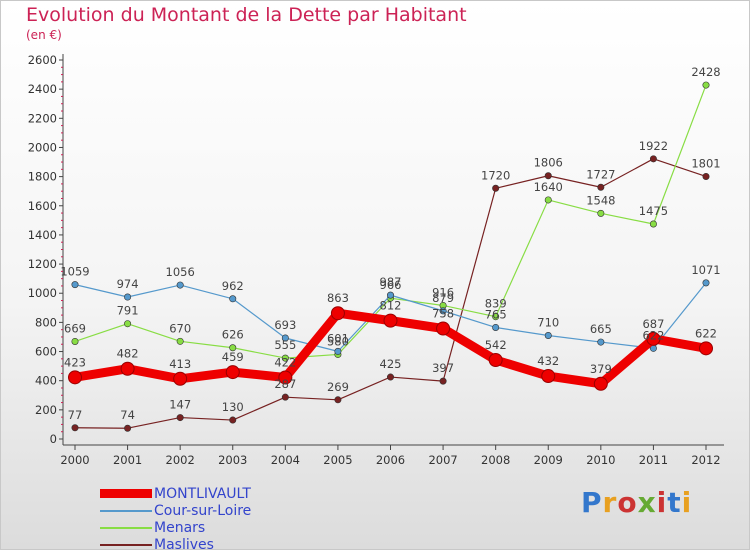 The height and width of the screenshot is (553, 750). What do you see at coordinates (548, 163) in the screenshot?
I see `data-label: 1806` at bounding box center [548, 163].